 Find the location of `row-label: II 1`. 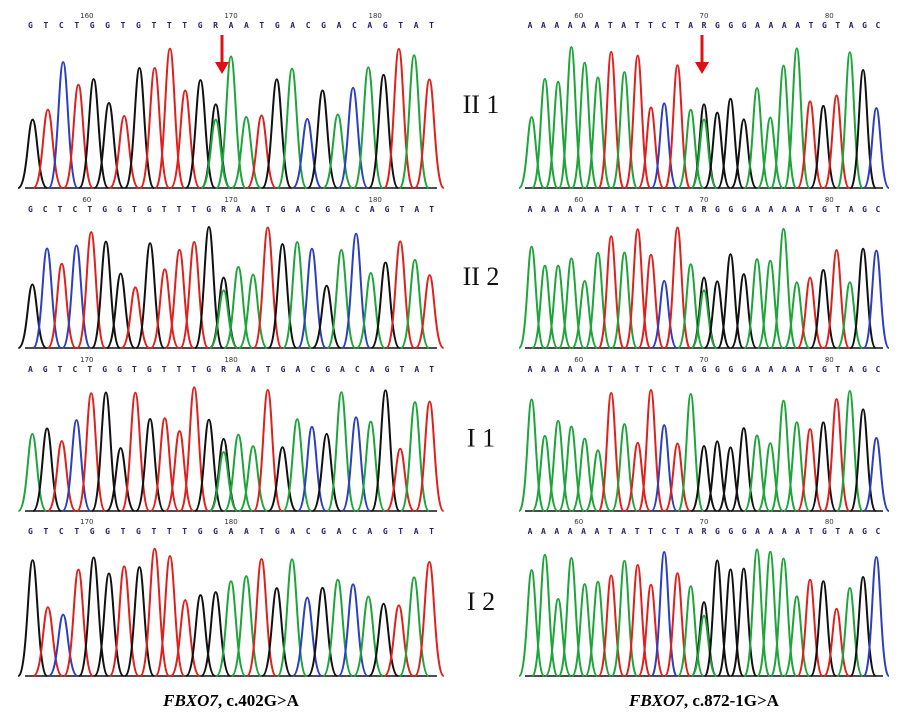

row-label: II 1 is located at coordinates (481, 104).